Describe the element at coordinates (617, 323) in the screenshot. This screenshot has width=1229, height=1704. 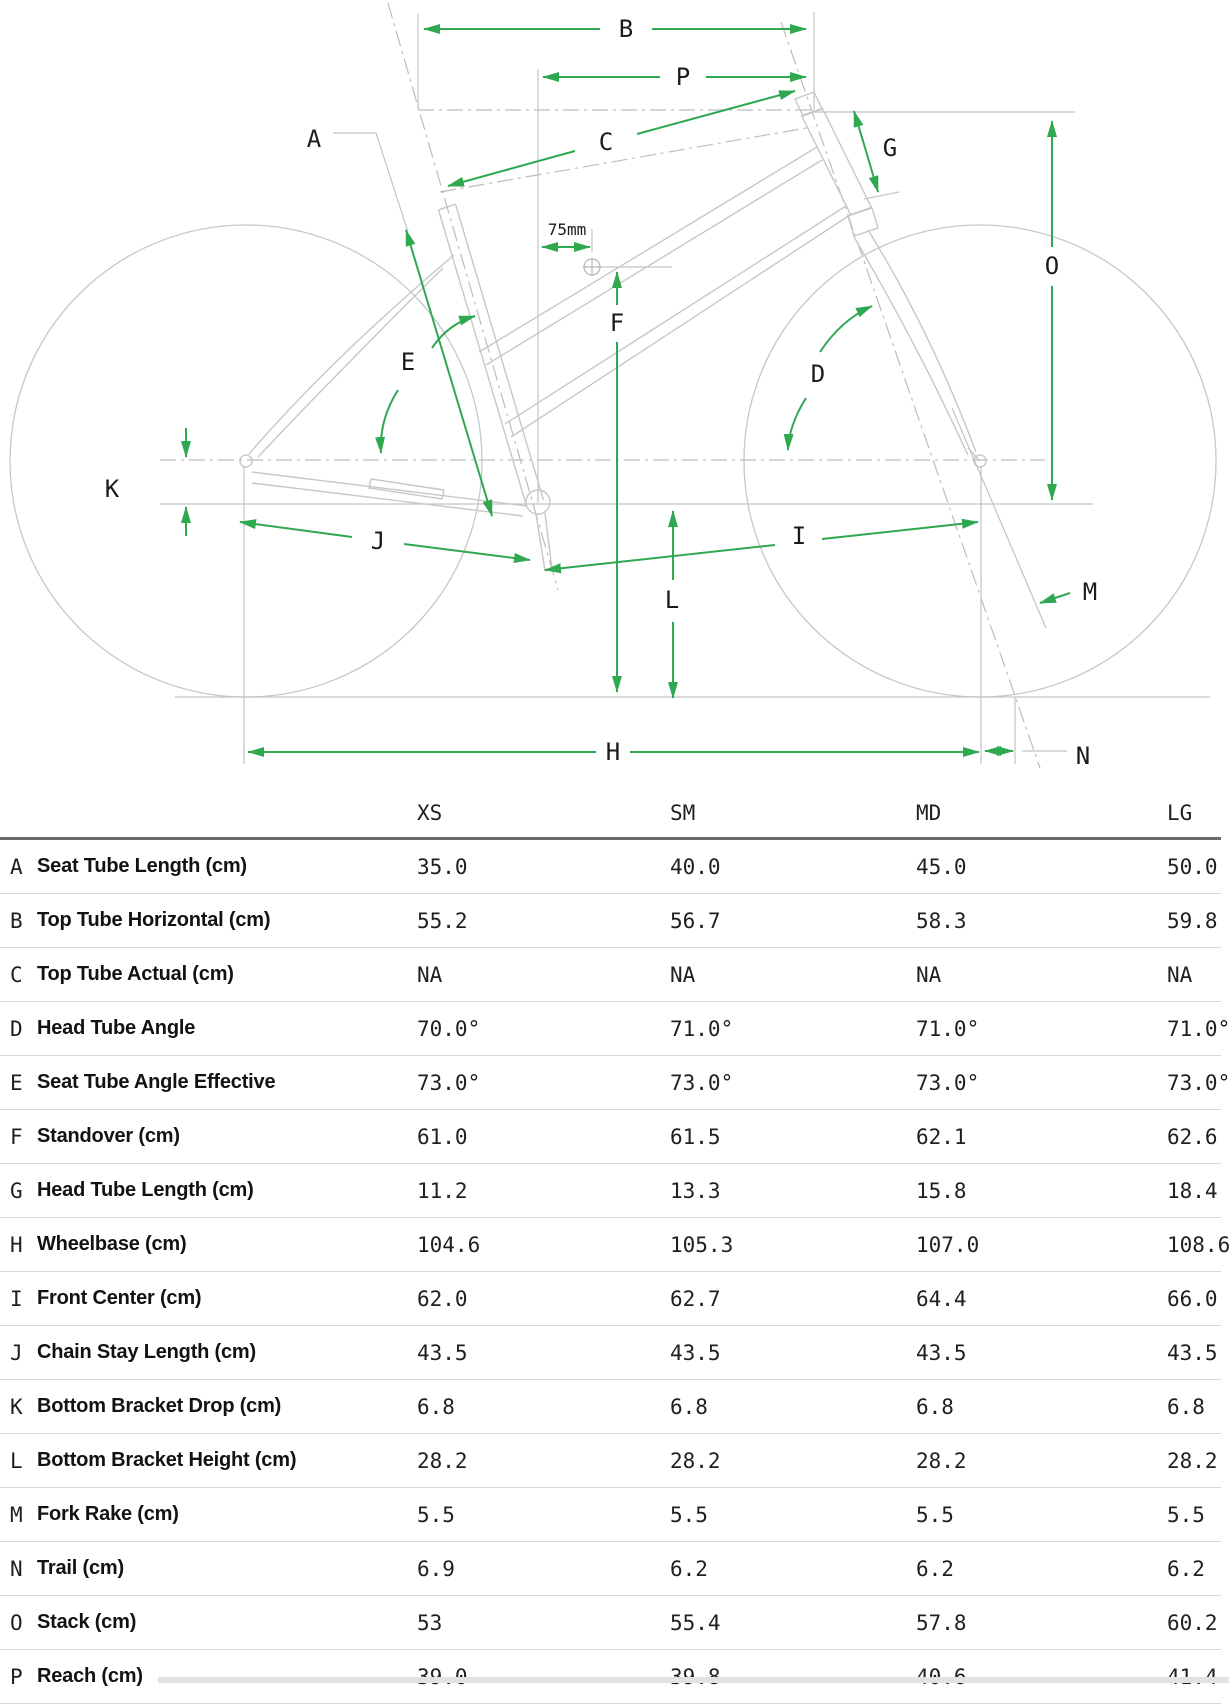
I see `label-F: F` at that location.